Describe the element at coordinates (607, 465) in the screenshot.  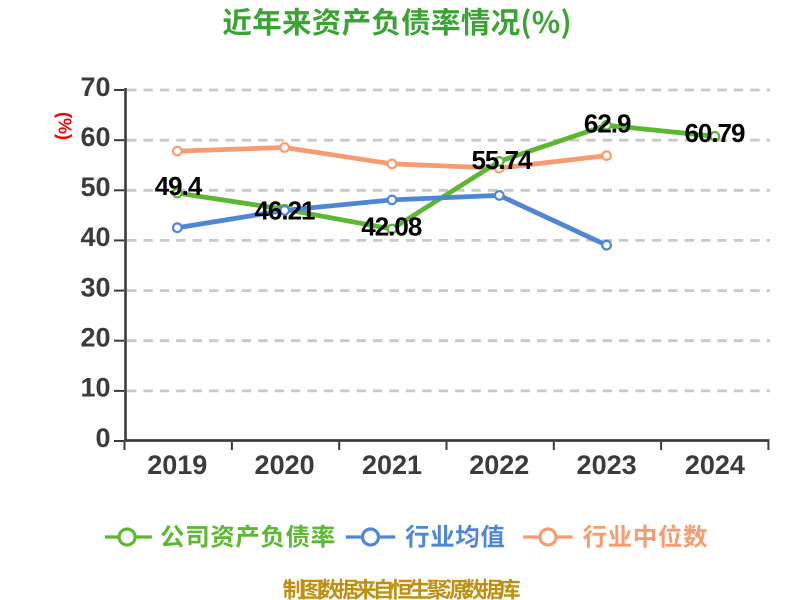
I see `svg-text: 2023` at that location.